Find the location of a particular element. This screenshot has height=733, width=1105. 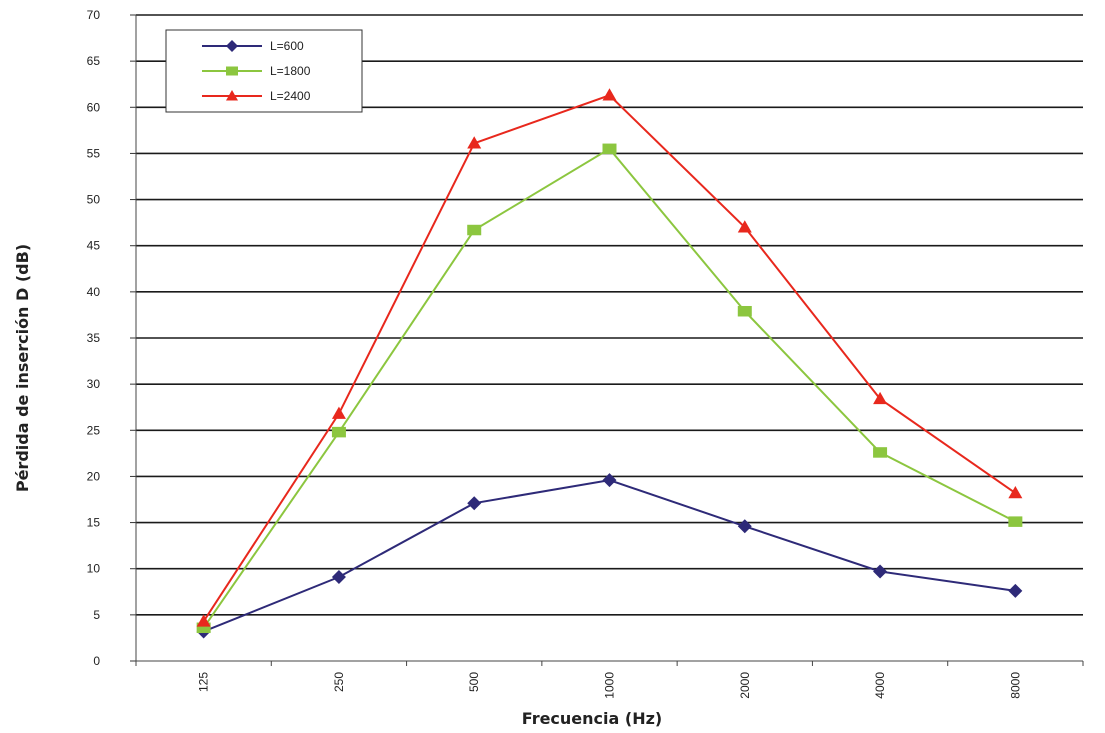

legend-label: L=600 is located at coordinates (287, 46).